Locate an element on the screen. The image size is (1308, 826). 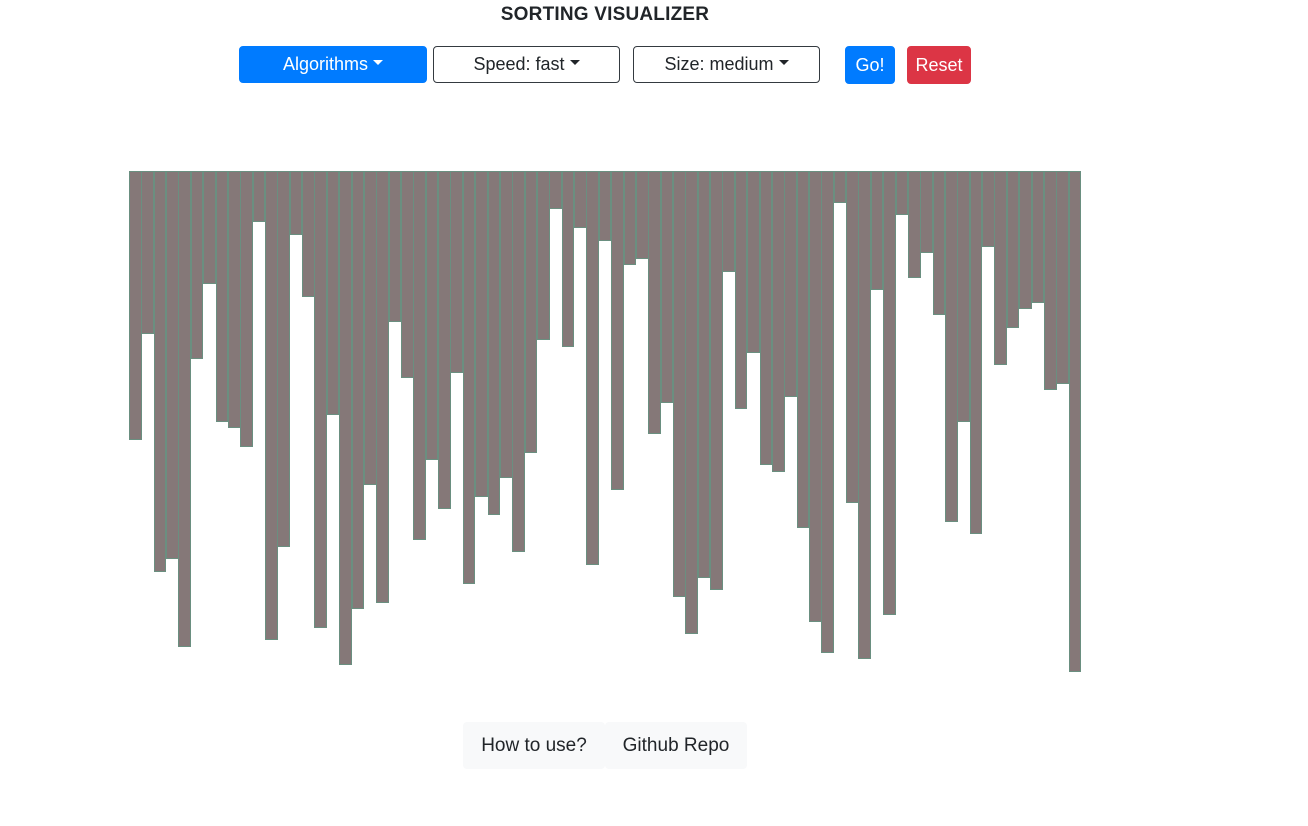
github-repo-link: Github Repo is located at coordinates (676, 745).